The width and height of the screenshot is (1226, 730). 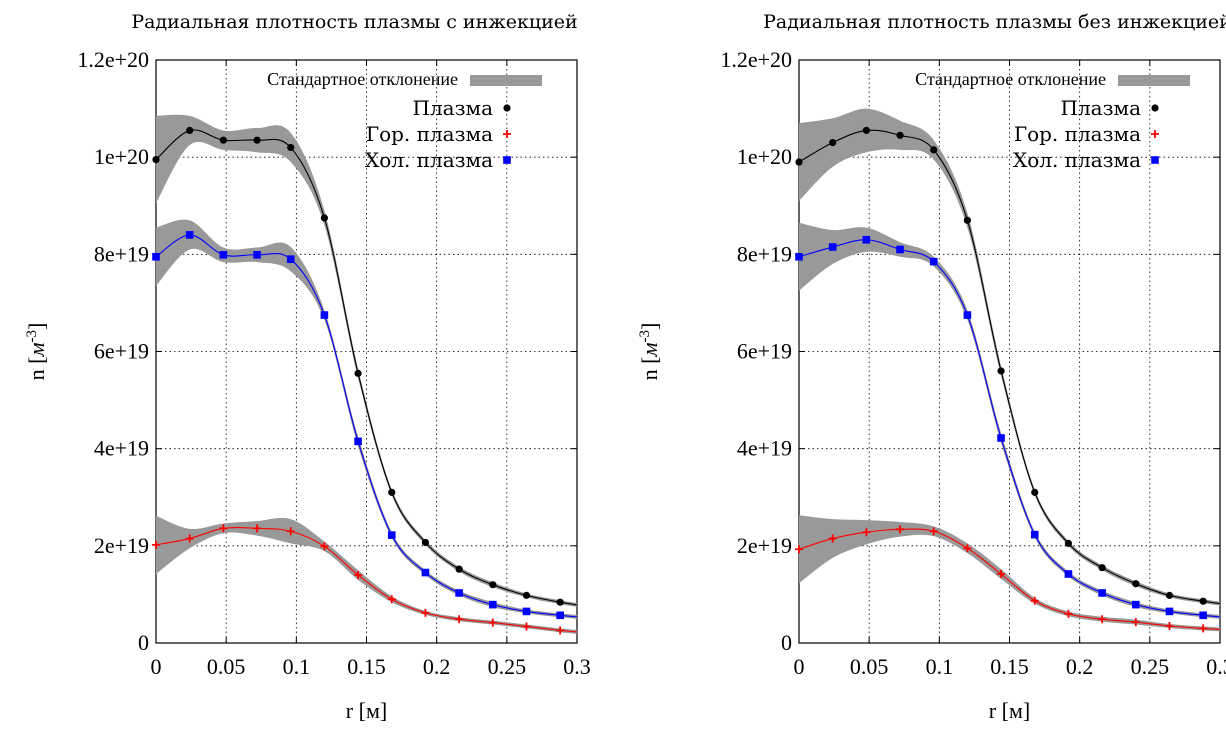 What do you see at coordinates (354, 22) in the screenshot?
I see `chart-title: Радиальная плотность плазмы с инжекцией` at bounding box center [354, 22].